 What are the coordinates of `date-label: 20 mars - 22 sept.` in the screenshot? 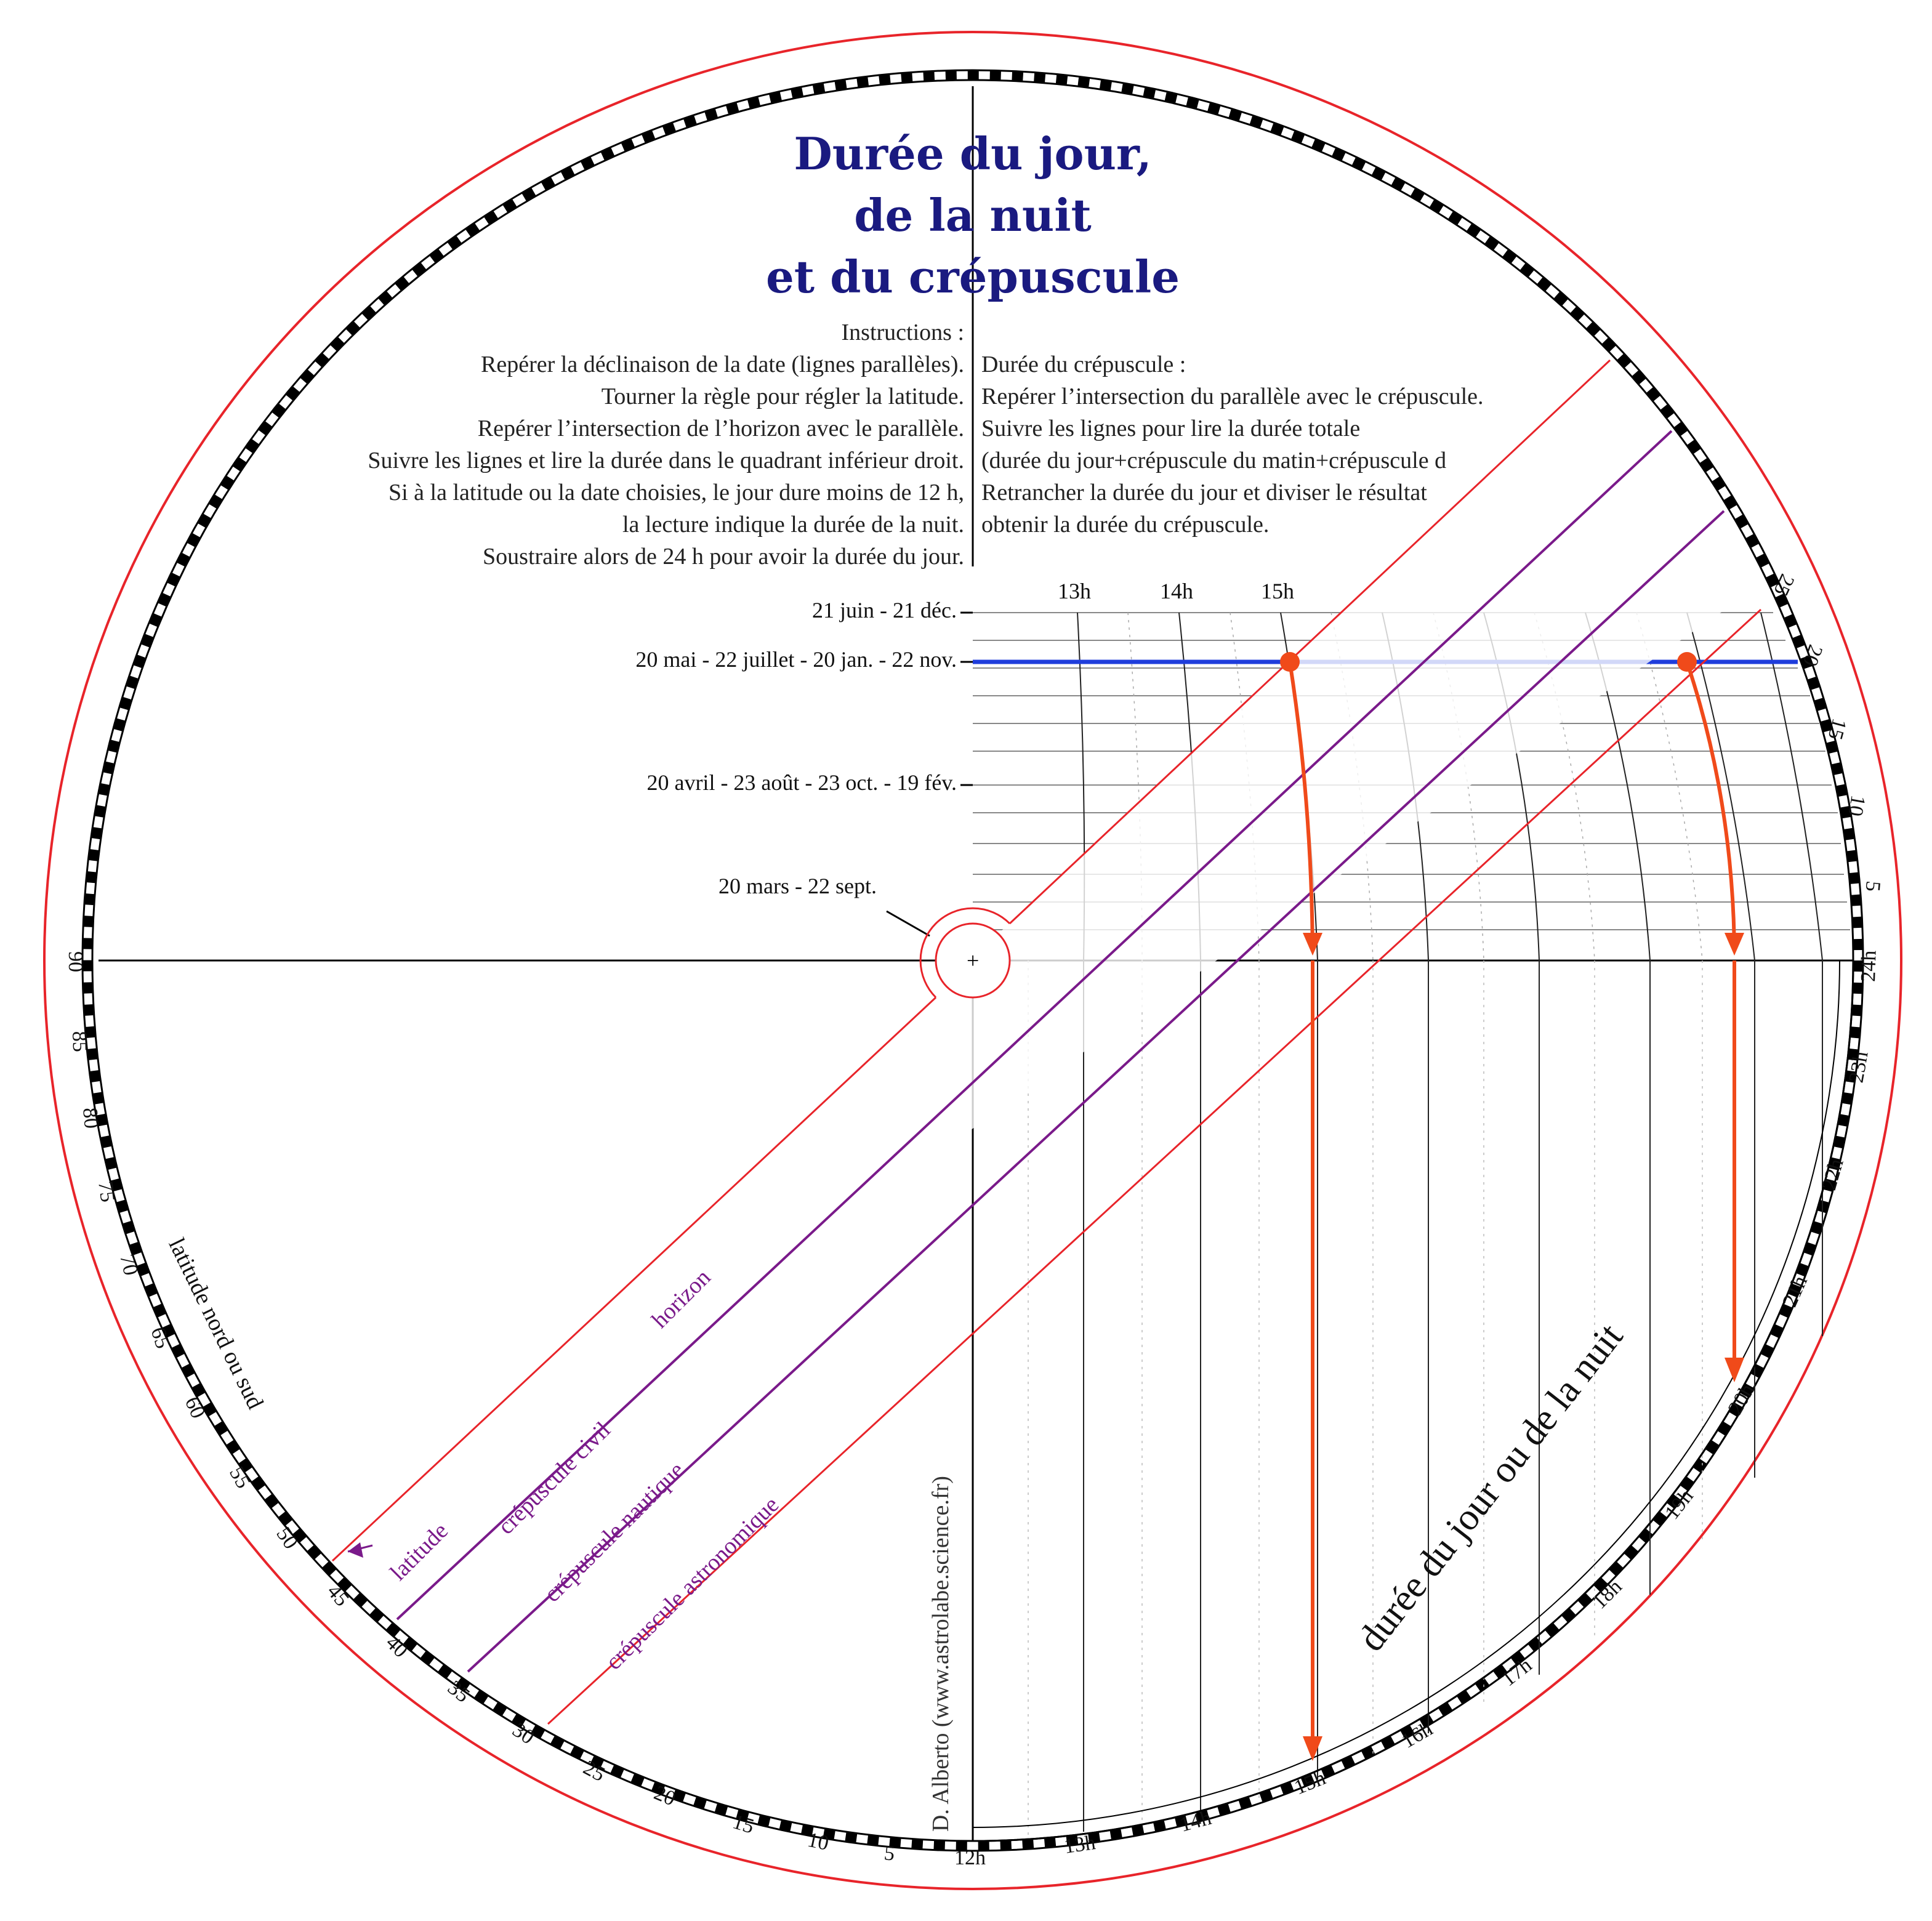 It's located at (797, 886).